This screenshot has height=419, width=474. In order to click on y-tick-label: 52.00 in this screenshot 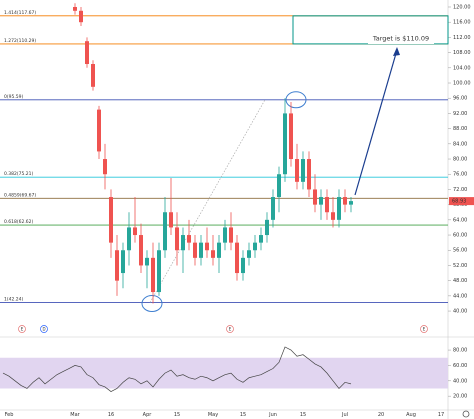, I will do `click(460, 266)`.